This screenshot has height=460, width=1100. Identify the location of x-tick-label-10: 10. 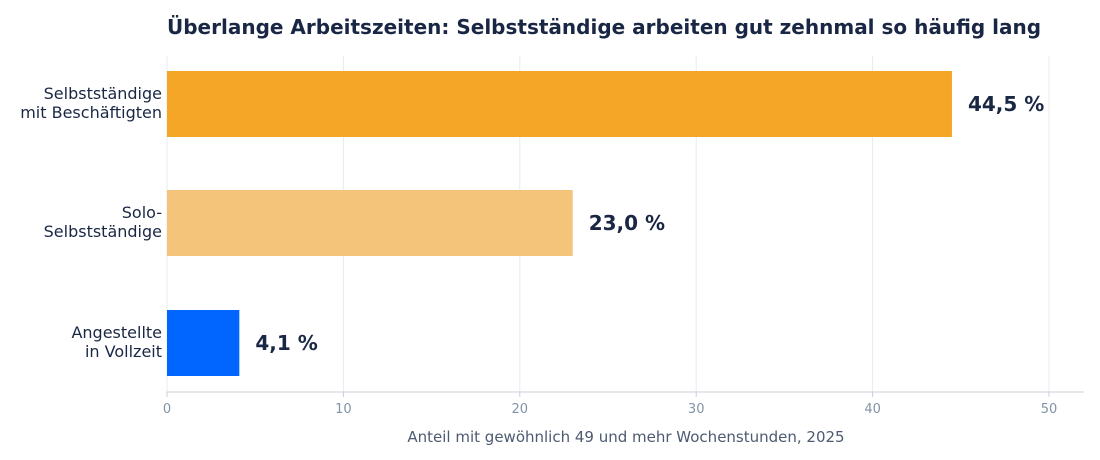
(343, 409).